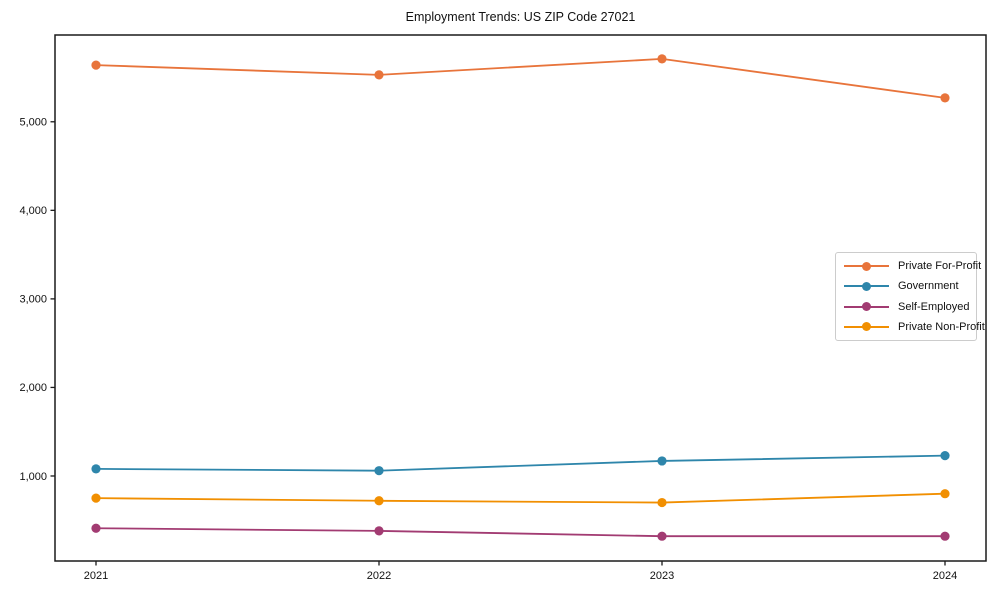 Image resolution: width=1000 pixels, height=600 pixels. I want to click on legend-marker-self-employed, so click(866, 307).